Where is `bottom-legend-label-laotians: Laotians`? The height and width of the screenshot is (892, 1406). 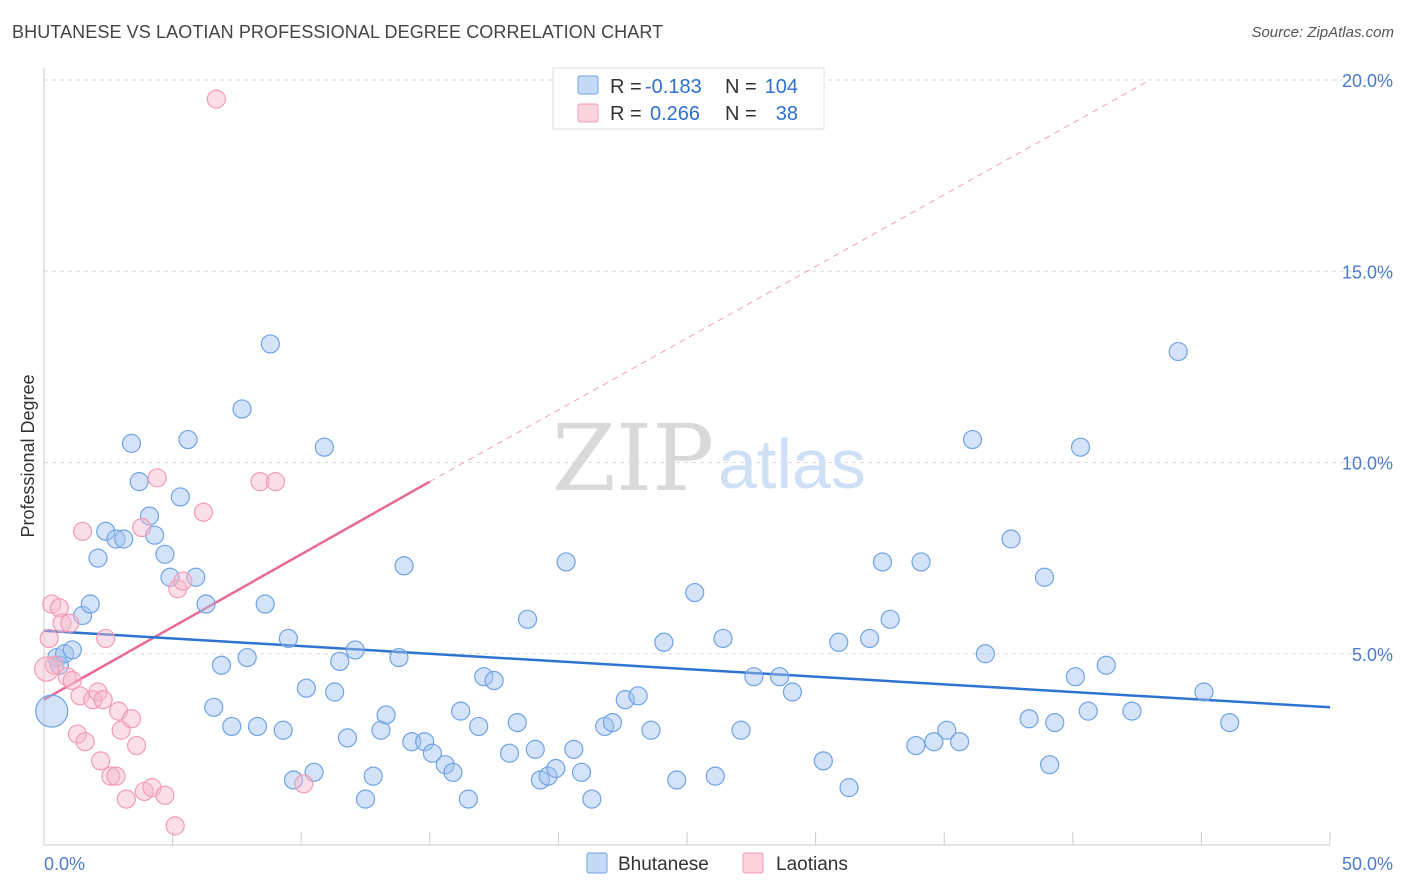
bottom-legend-label-laotians: Laotians is located at coordinates (812, 864).